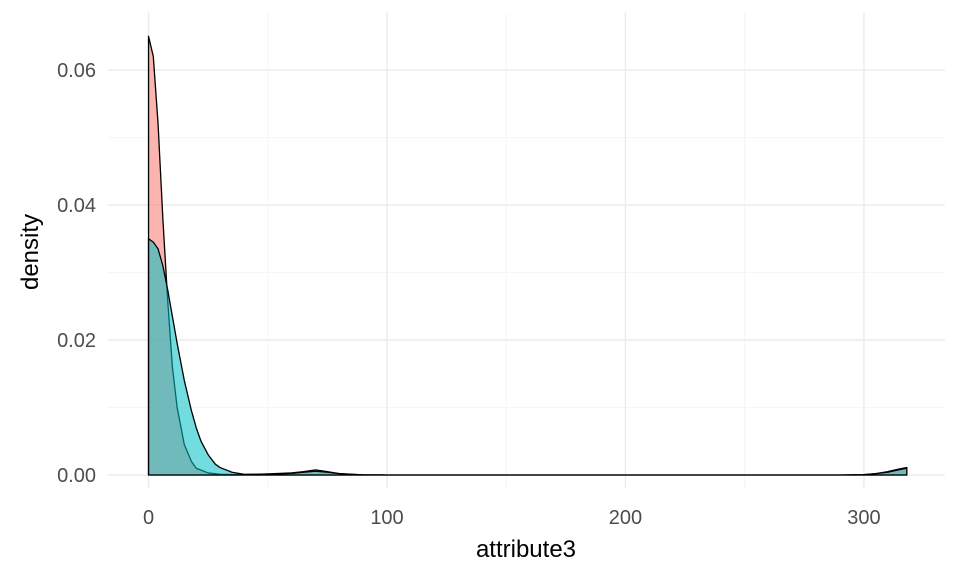 This screenshot has width=960, height=581. I want to click on x-axis-tick-labels: 0 100 200 300, so click(512, 518).